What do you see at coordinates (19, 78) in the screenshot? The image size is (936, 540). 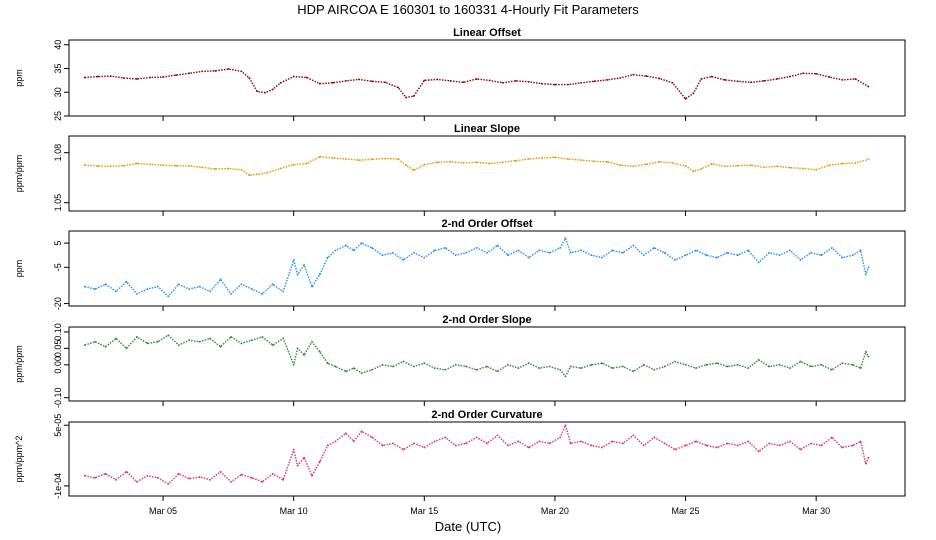 I see `y-axis-label: ppm` at bounding box center [19, 78].